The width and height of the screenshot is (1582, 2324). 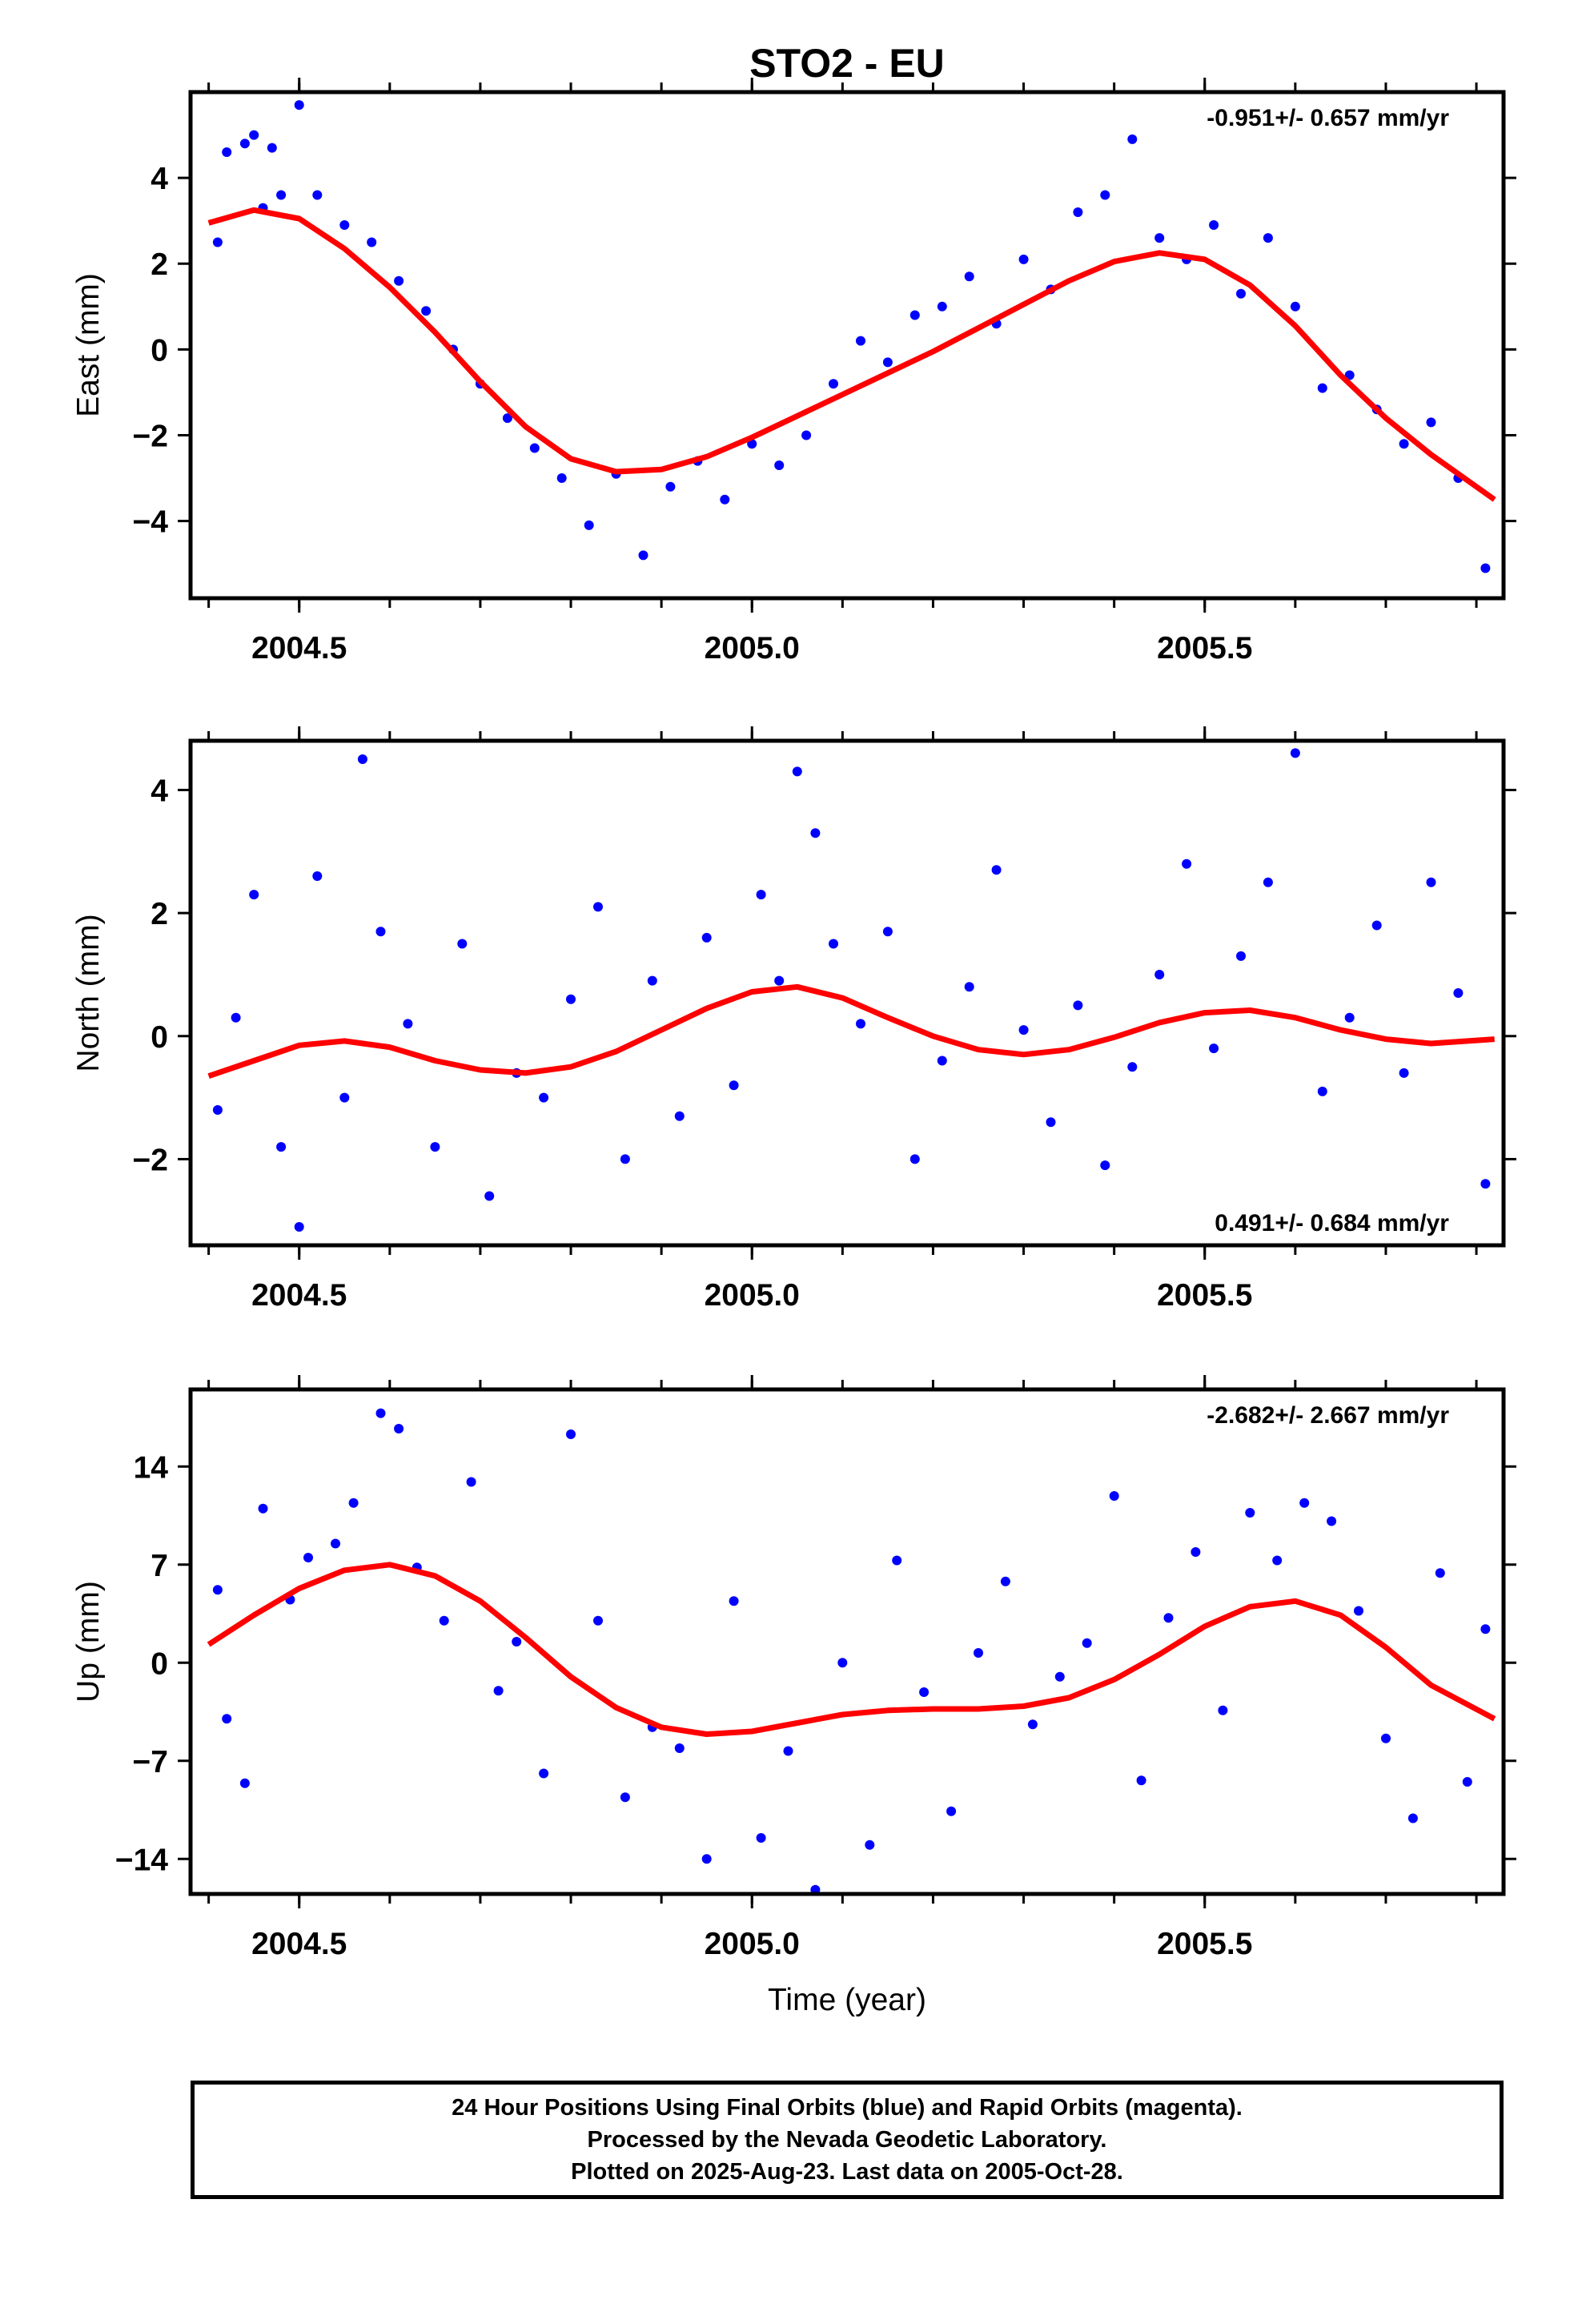 What do you see at coordinates (159, 914) in the screenshot?
I see `y-tick-label: 2` at bounding box center [159, 914].